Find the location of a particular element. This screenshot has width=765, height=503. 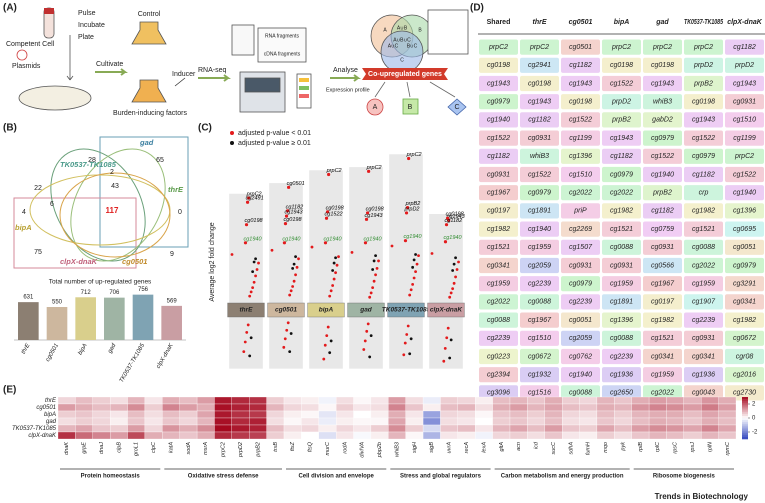

text: RNA-seq is located at coordinates (212, 70).